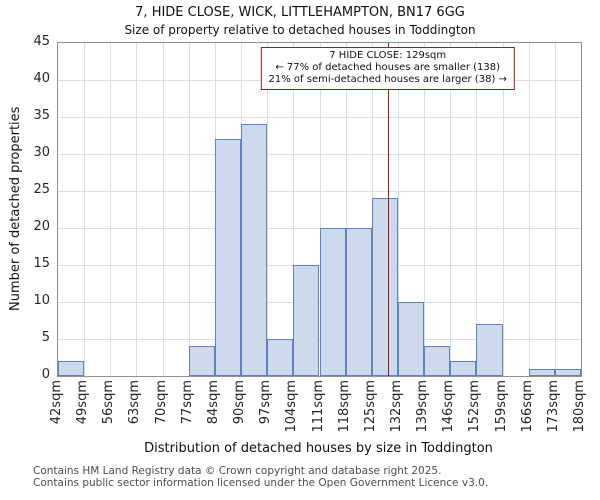  What do you see at coordinates (45, 337) in the screenshot?
I see `y-tick-label: 5` at bounding box center [45, 337].